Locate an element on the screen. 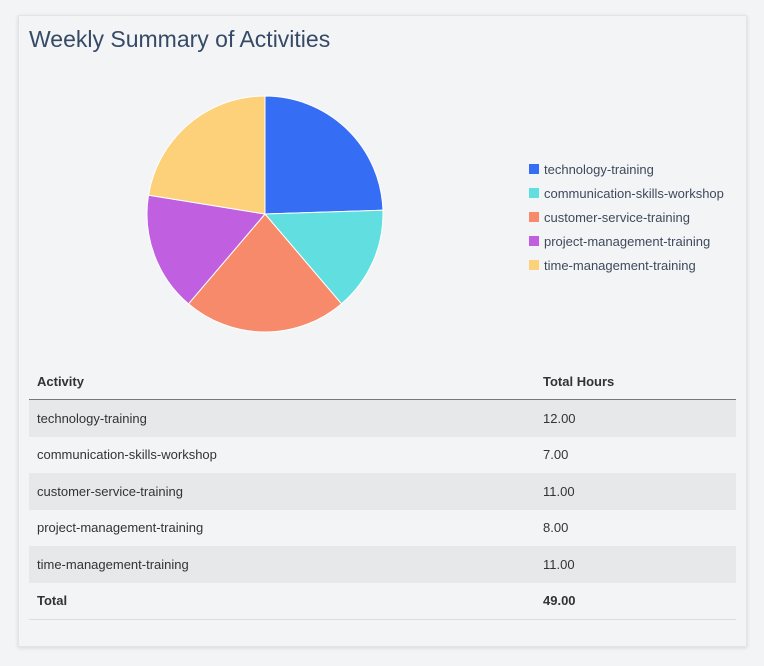 This screenshot has width=764, height=666. legend-label: project-management-training is located at coordinates (627, 241).